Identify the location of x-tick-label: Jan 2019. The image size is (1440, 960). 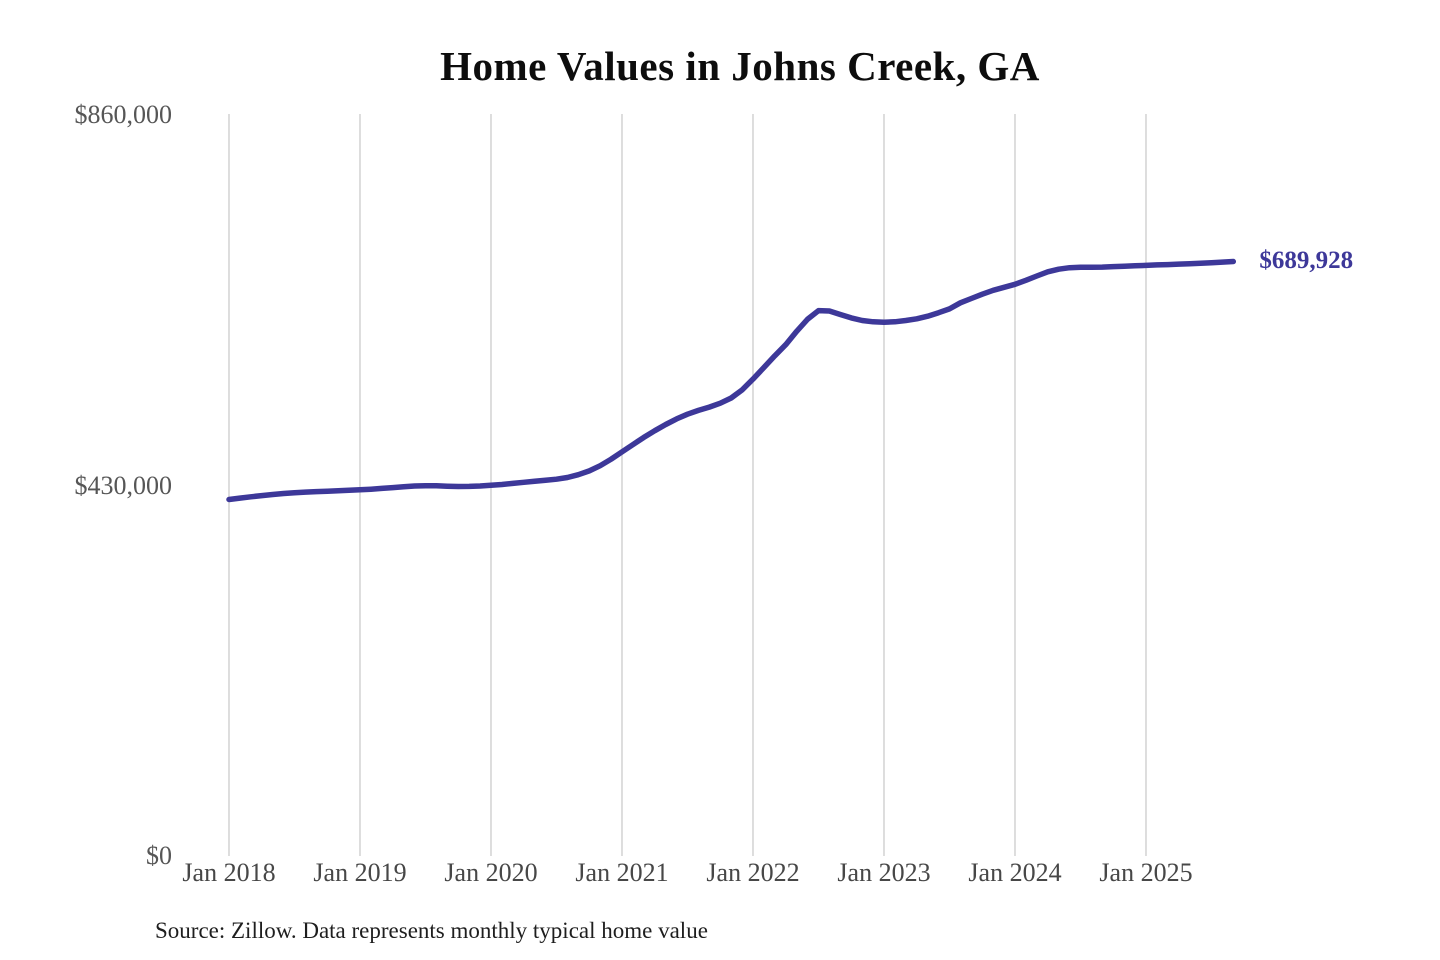
(360, 872).